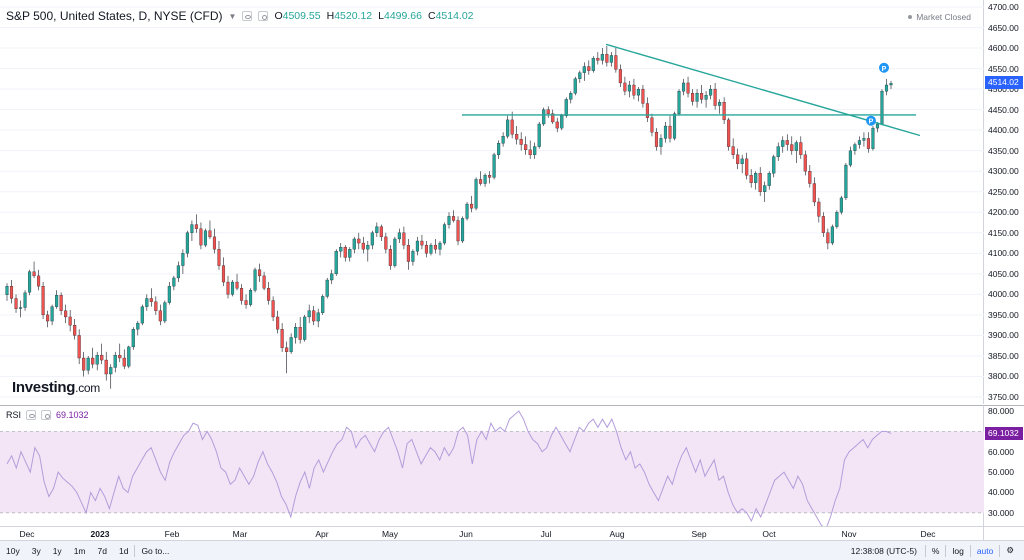 The image size is (1024, 560). I want to click on toolbar-divider, so click(135, 550).